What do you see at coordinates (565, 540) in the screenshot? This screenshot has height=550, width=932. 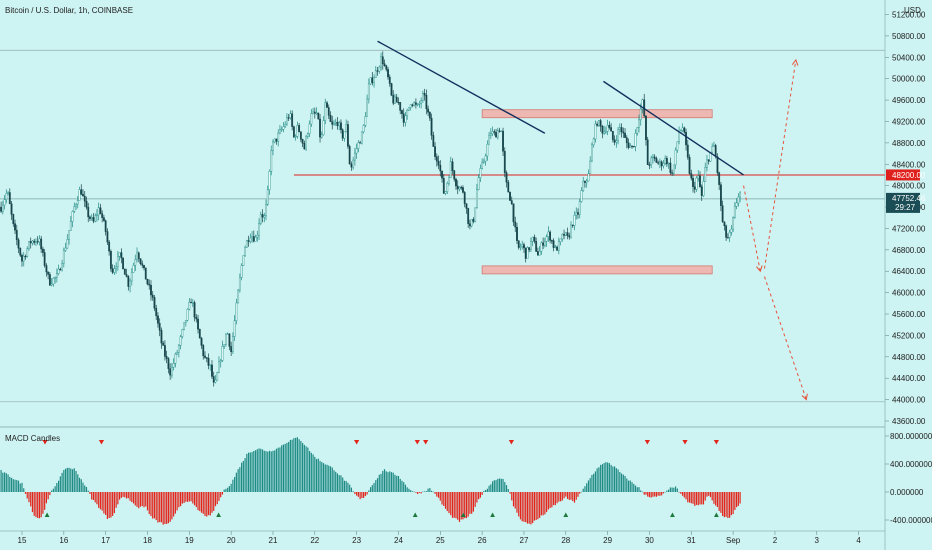 I see `time-tick-13: 28` at bounding box center [565, 540].